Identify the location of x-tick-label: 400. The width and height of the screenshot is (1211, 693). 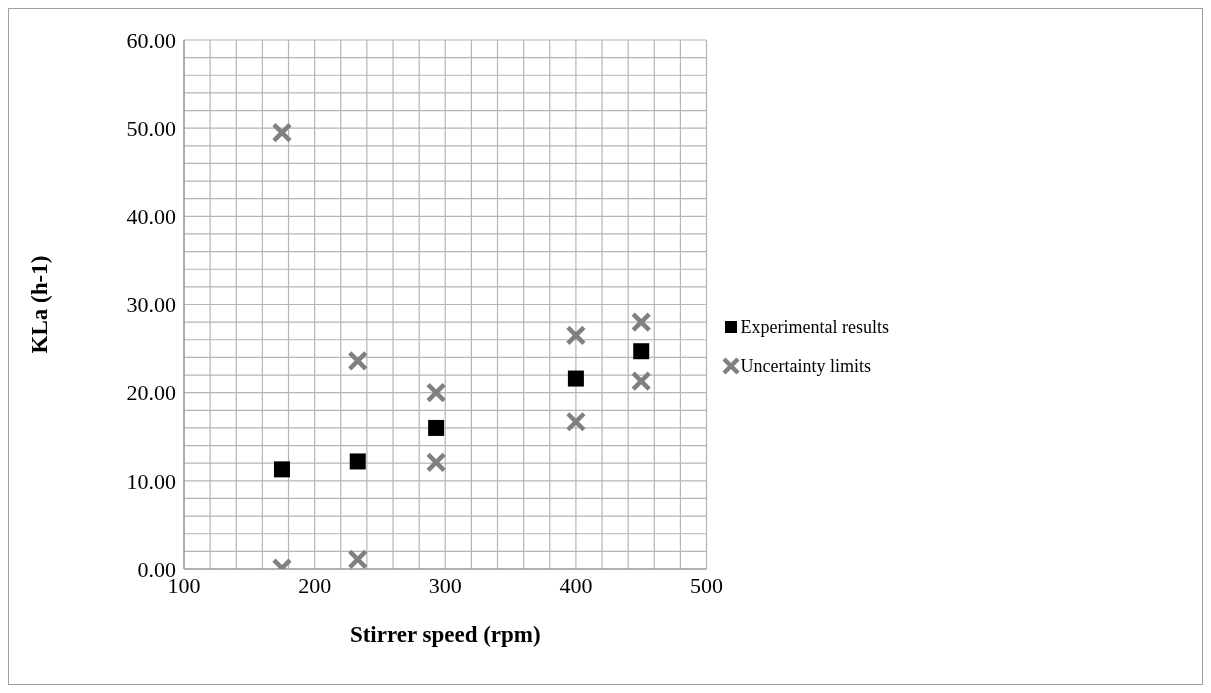
(576, 585).